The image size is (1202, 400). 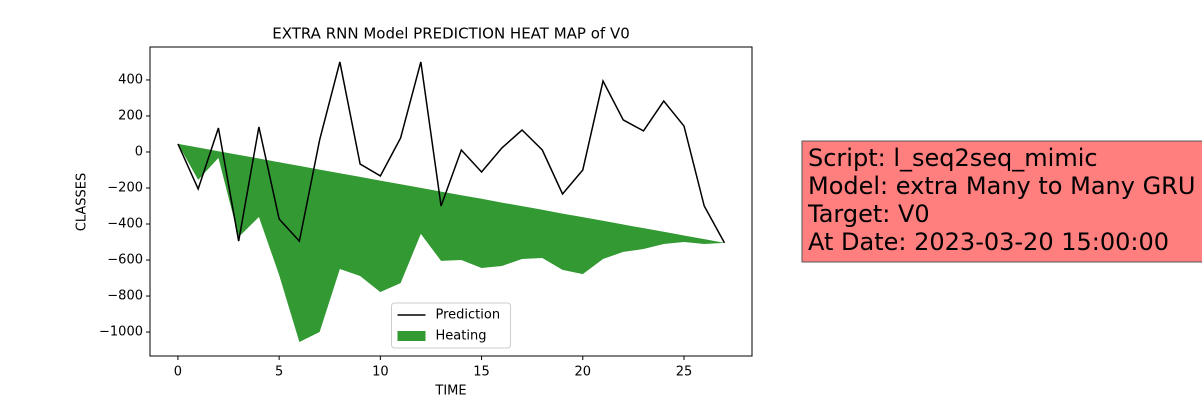 What do you see at coordinates (868, 214) in the screenshot?
I see `annotation-line: Target: V0` at bounding box center [868, 214].